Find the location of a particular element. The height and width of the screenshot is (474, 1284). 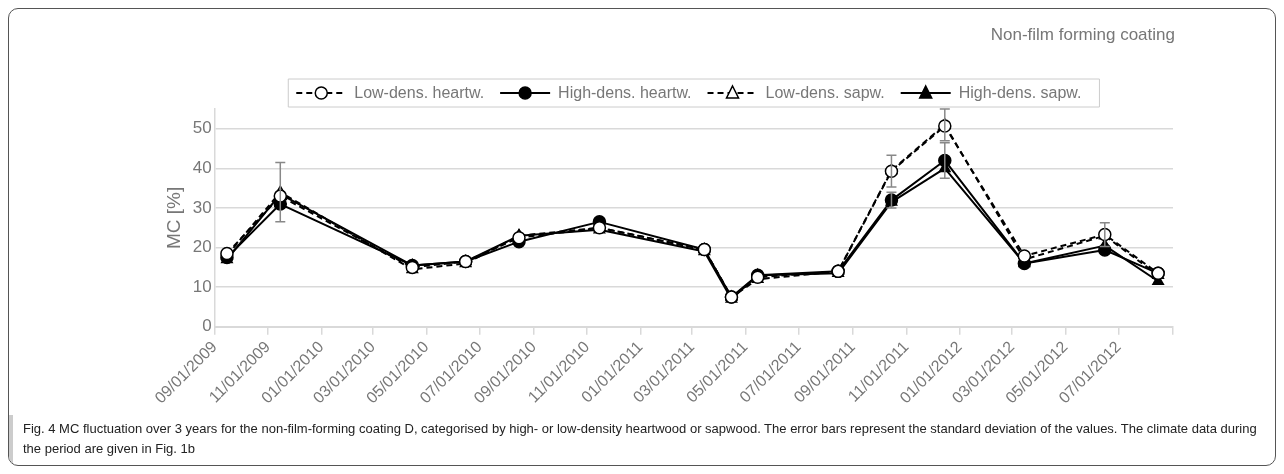

legend-label: Low-dens. heartw. is located at coordinates (419, 93).